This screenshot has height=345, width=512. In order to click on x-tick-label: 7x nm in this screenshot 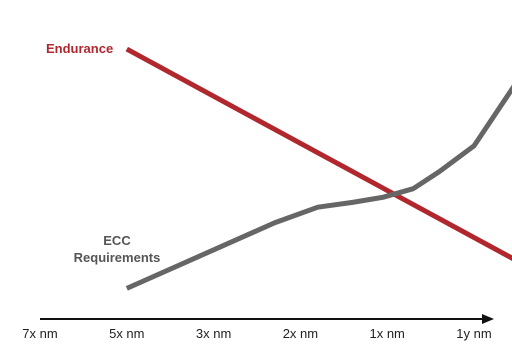, I will do `click(39, 333)`.